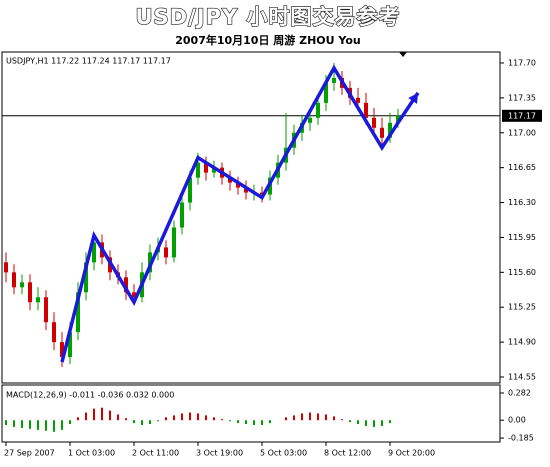  What do you see at coordinates (88, 61) in the screenshot?
I see `main-header: USDJPY,H1 117.22 117.24 117.17 117.17` at bounding box center [88, 61].